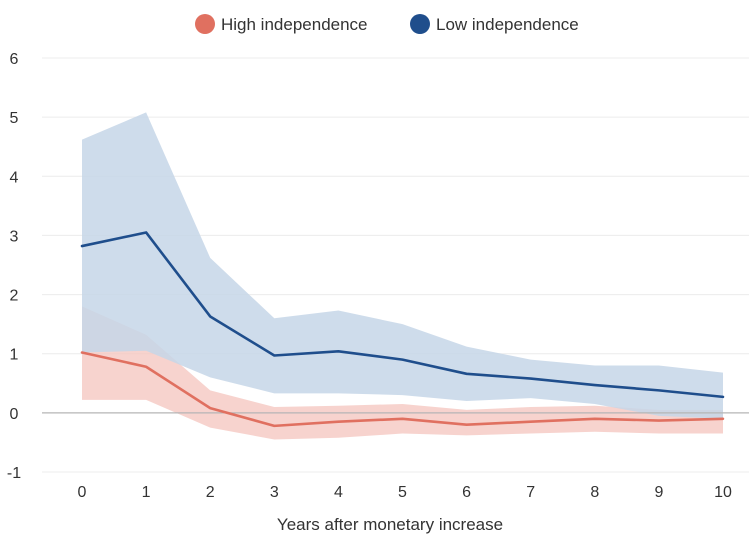 Image resolution: width=749 pixels, height=536 pixels. Describe the element at coordinates (82, 492) in the screenshot. I see `x-tick-label: 0` at that location.